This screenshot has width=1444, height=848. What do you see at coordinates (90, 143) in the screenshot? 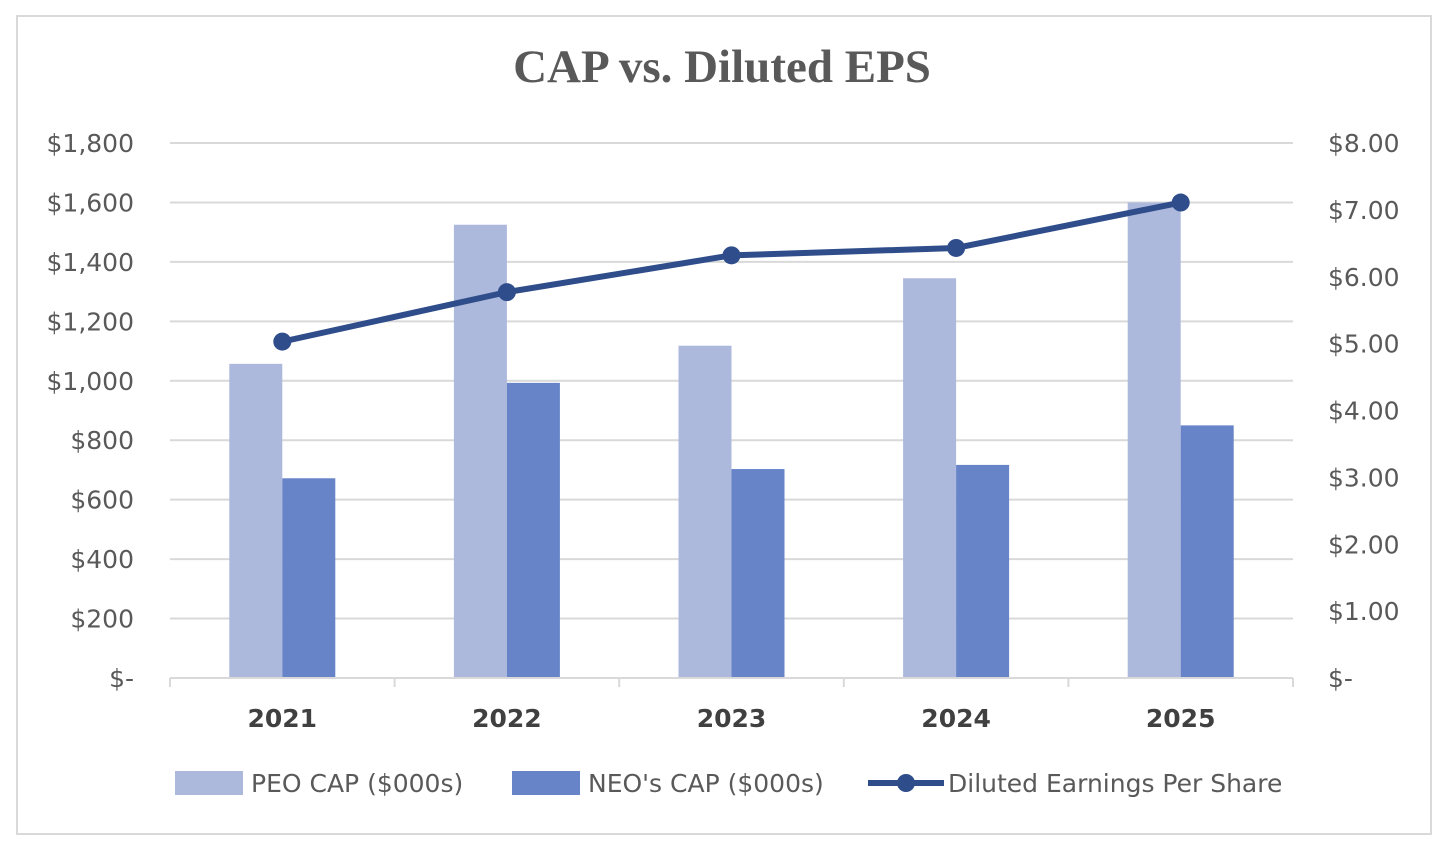
I see `y-left-tick-label: $1,800` at bounding box center [90, 143].